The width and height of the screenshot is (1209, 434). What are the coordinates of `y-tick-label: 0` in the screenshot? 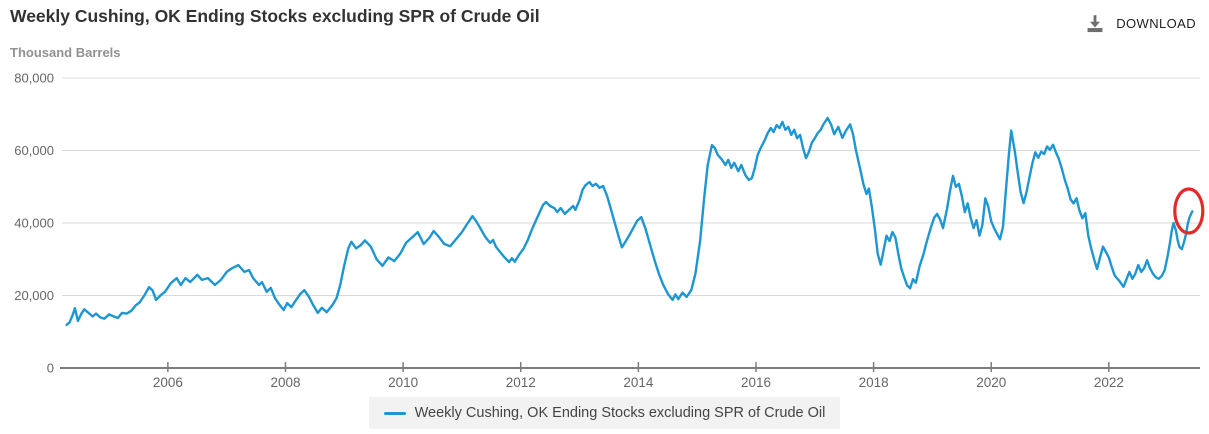 It's located at (50, 368).